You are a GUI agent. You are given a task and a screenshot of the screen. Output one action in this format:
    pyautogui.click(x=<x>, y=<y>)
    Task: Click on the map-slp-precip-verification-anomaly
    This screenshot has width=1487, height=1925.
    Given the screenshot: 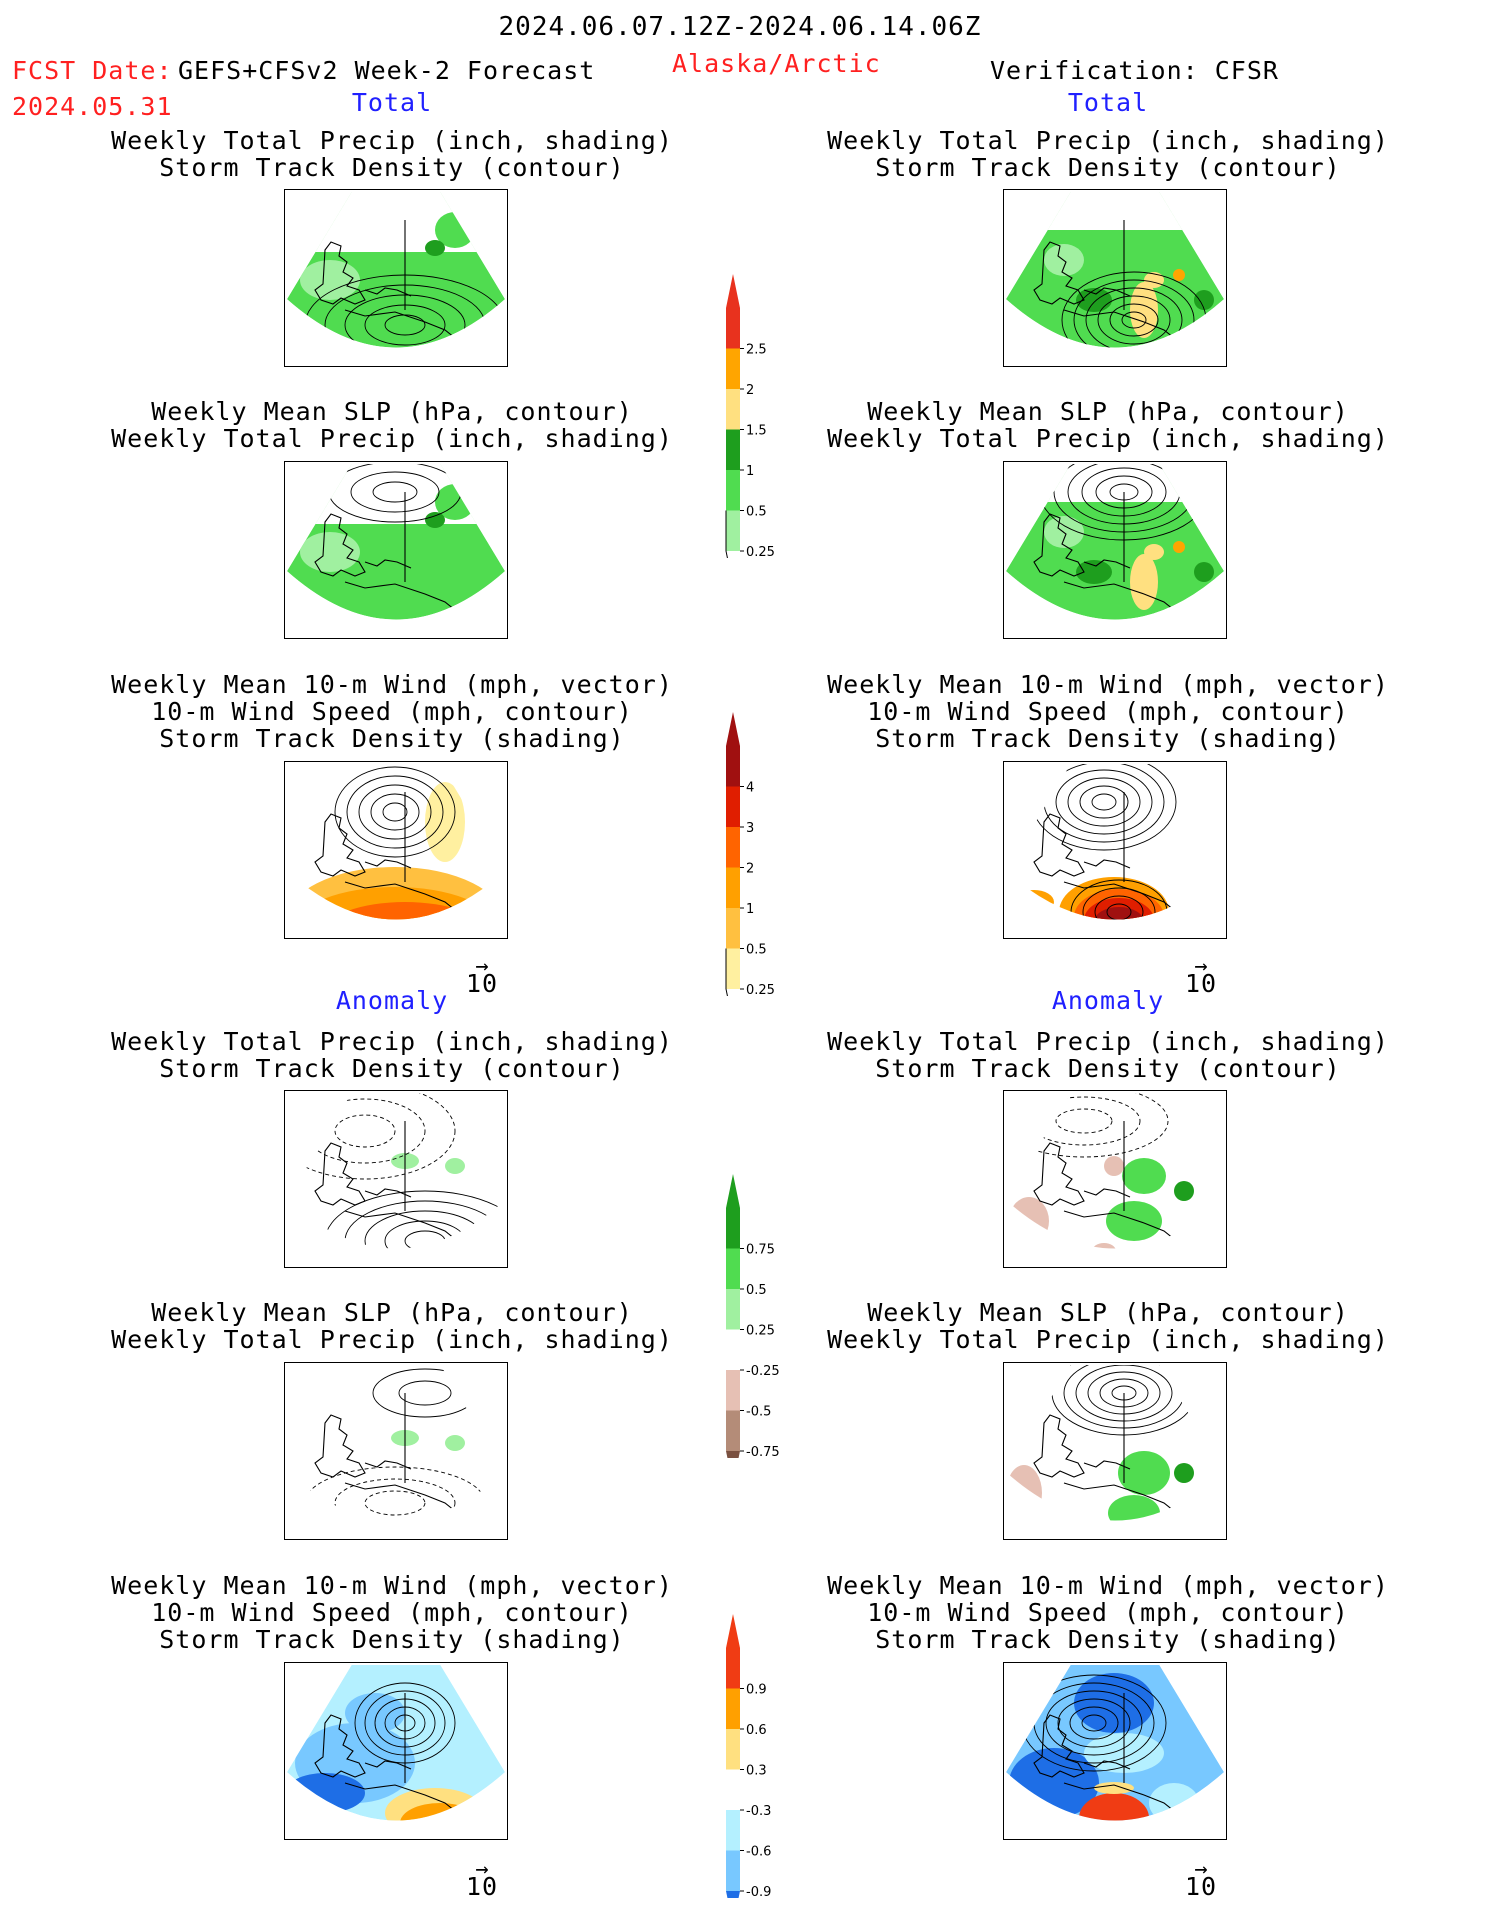 What is the action you would take?
    pyautogui.click(x=1115, y=1451)
    